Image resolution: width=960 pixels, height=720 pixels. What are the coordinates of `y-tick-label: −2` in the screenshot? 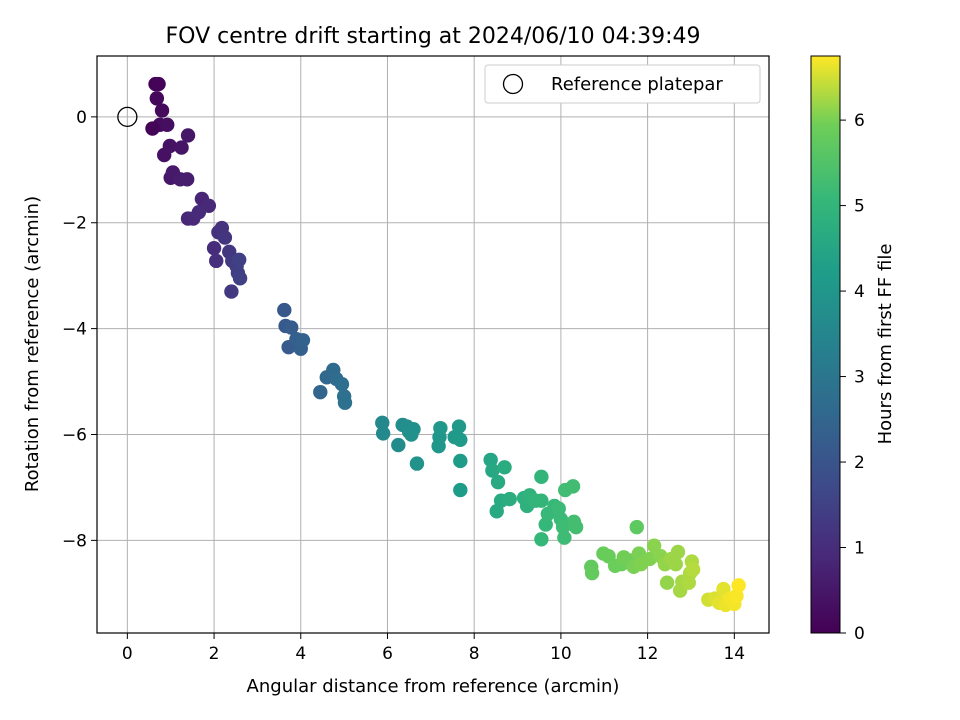 It's located at (74, 224).